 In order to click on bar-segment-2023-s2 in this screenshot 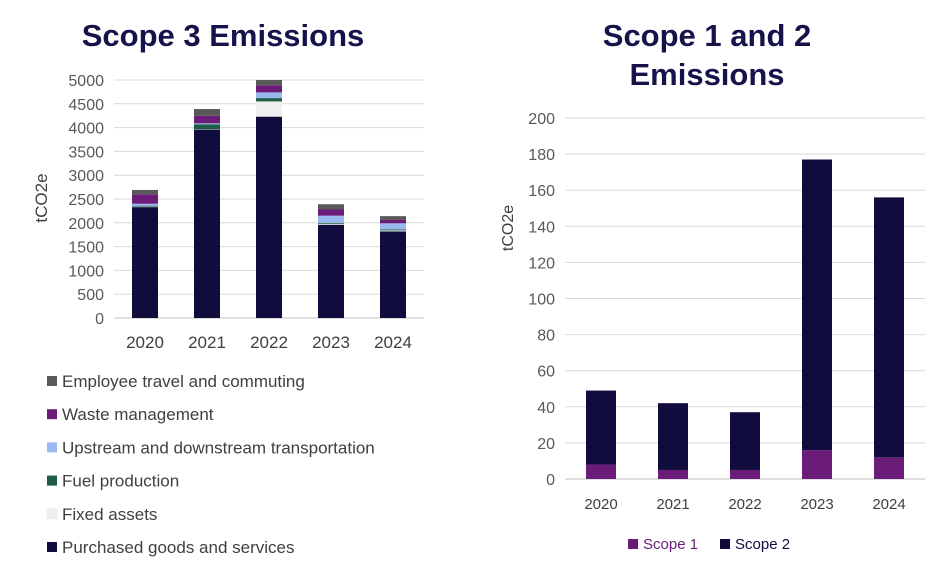, I will do `click(331, 223)`.